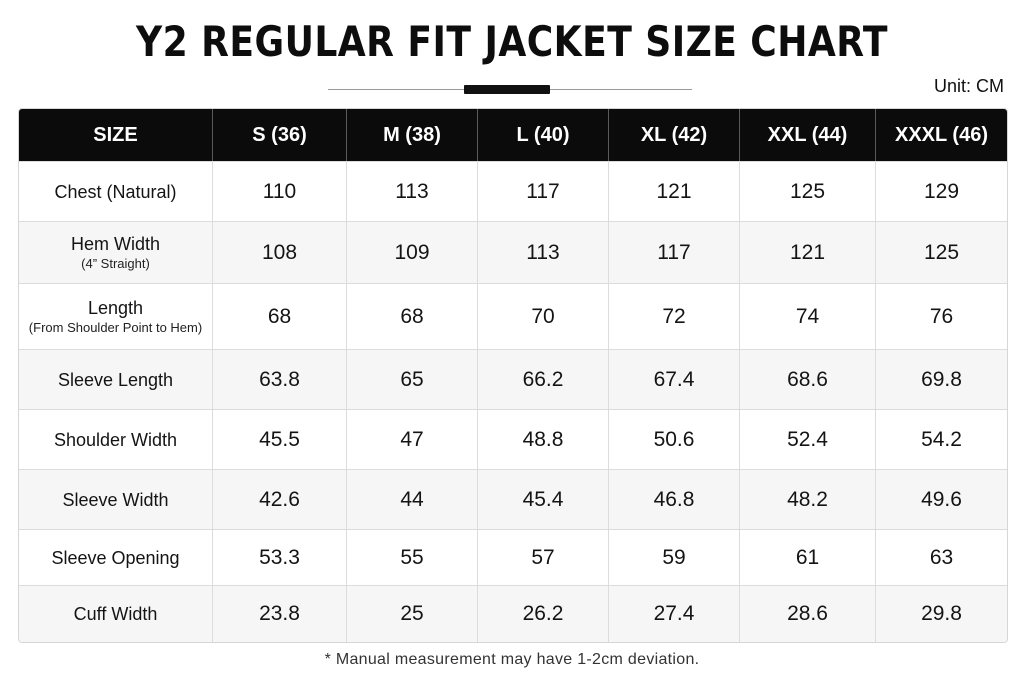 The image size is (1024, 683). What do you see at coordinates (543, 379) in the screenshot?
I see `cell-value: 66.2` at bounding box center [543, 379].